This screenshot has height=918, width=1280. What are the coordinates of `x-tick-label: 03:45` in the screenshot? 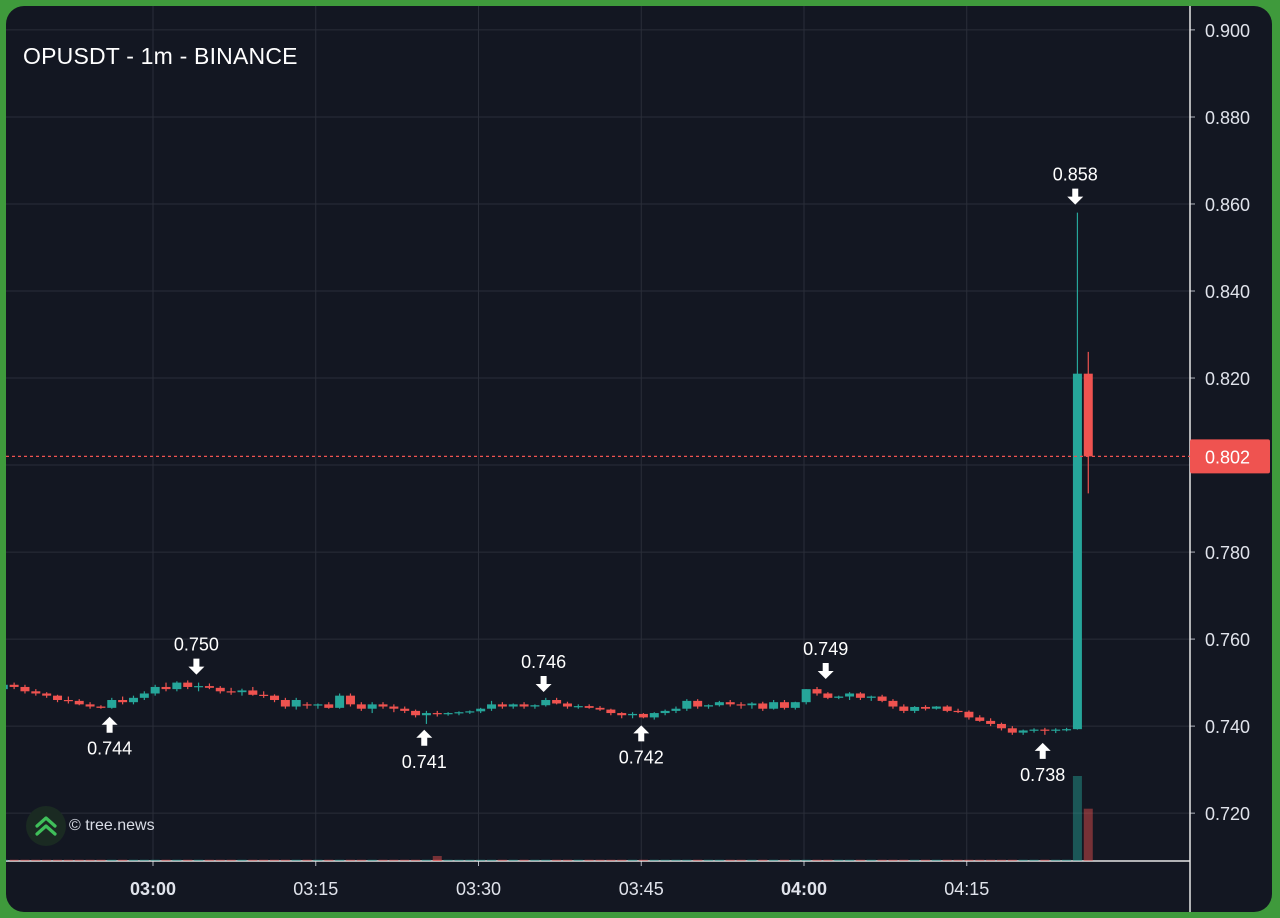 It's located at (641, 889).